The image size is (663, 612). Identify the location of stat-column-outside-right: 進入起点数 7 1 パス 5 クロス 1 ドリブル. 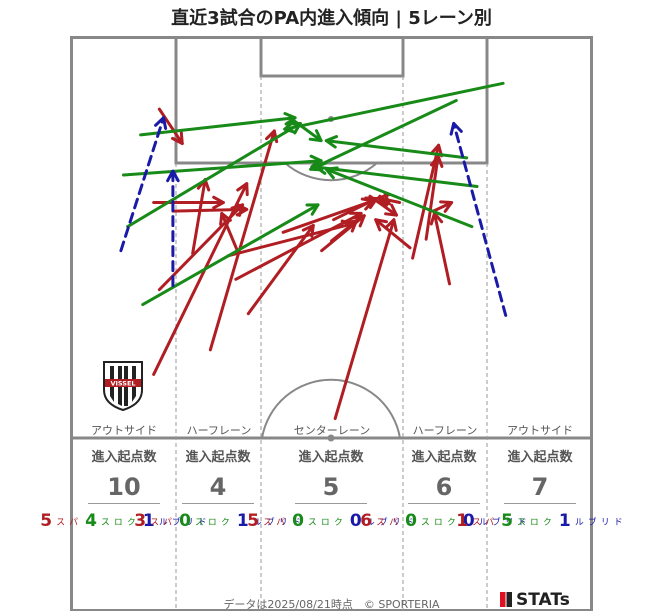
(539, 488).